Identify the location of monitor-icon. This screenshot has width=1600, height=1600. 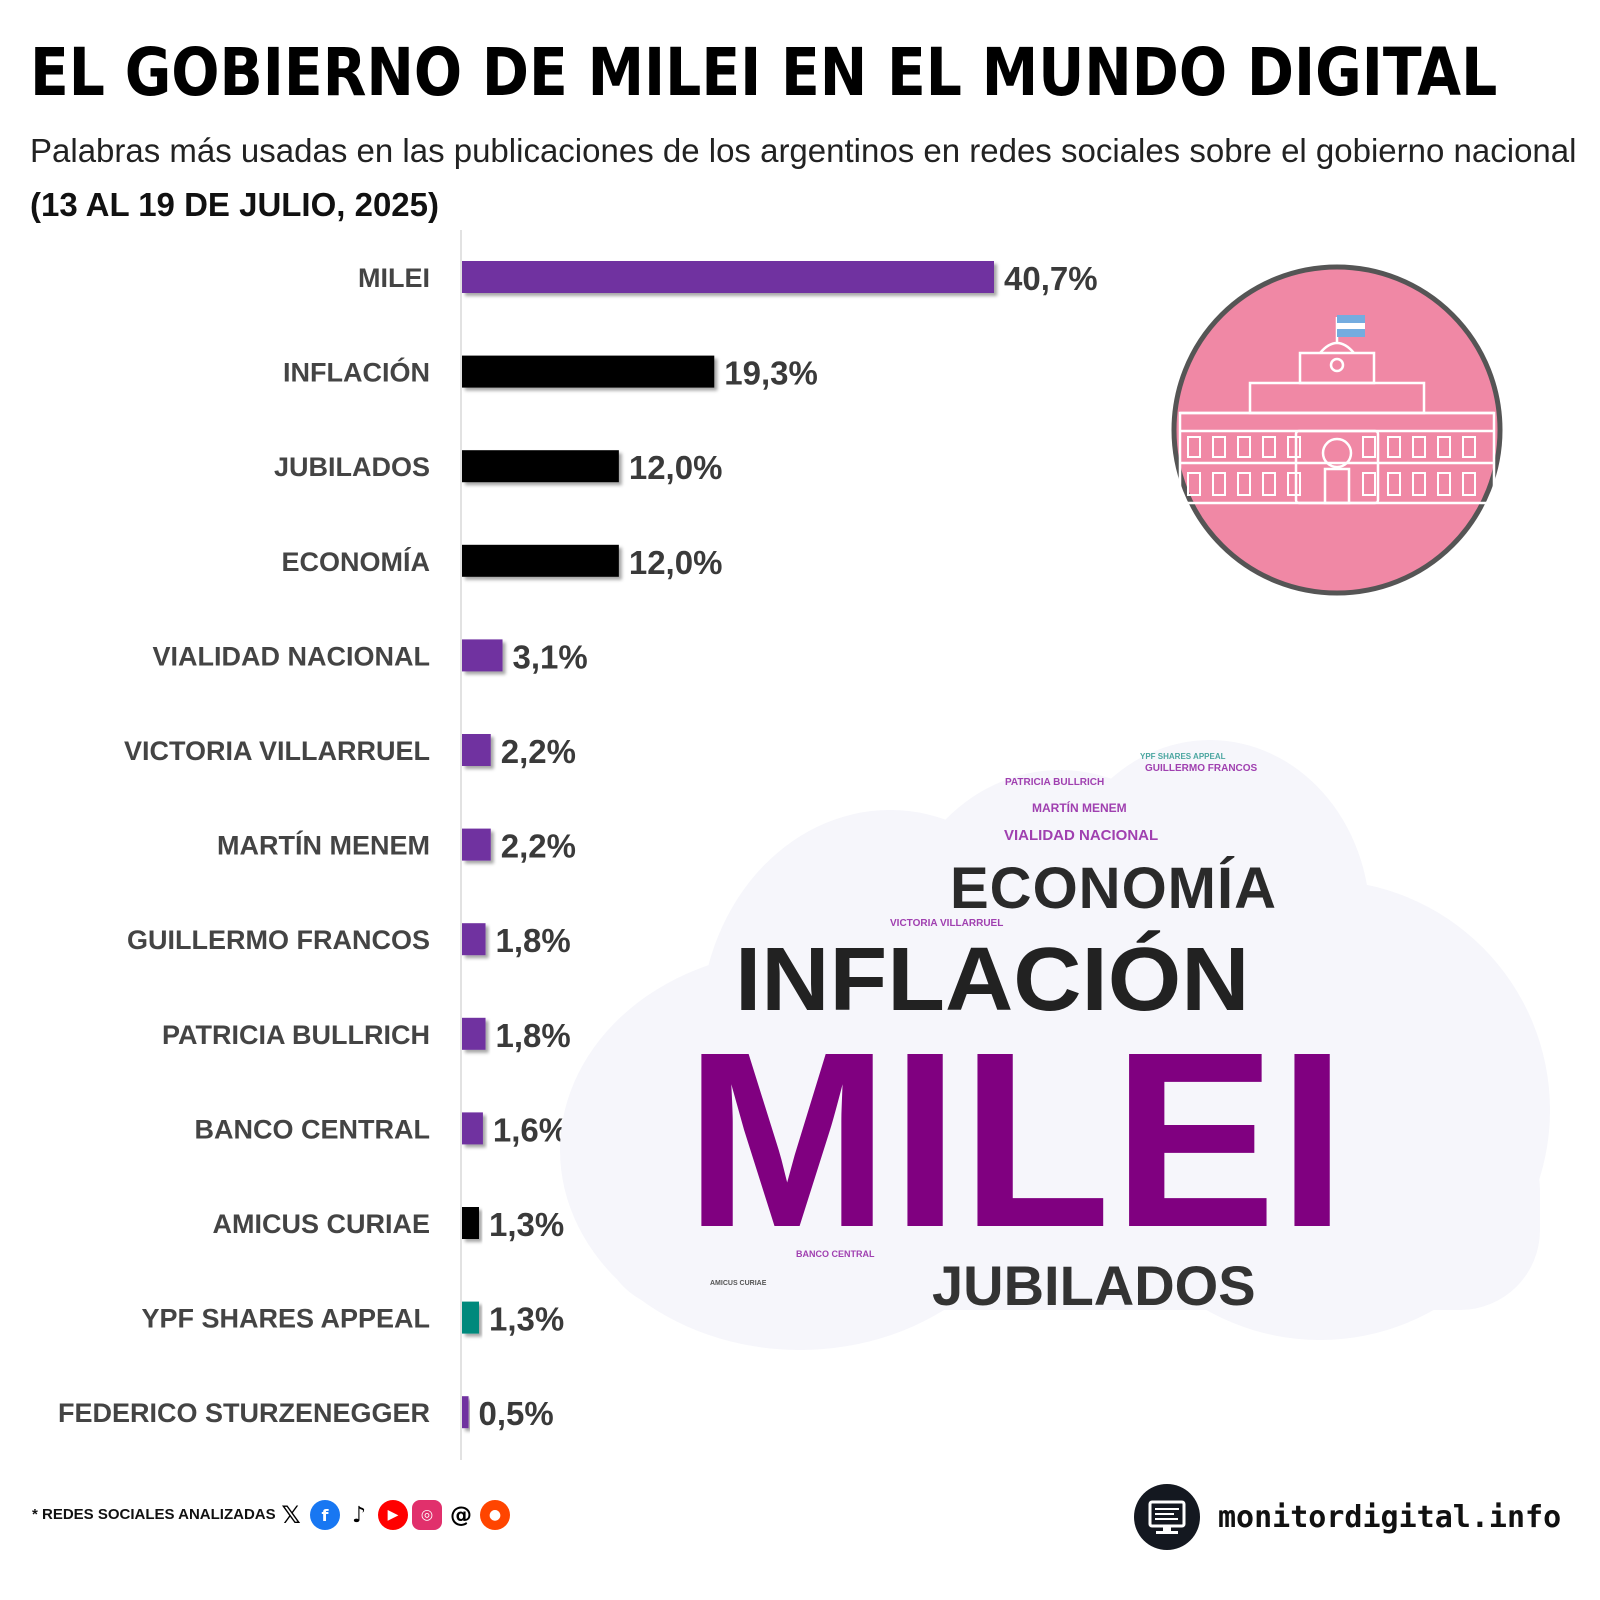
(1167, 1517).